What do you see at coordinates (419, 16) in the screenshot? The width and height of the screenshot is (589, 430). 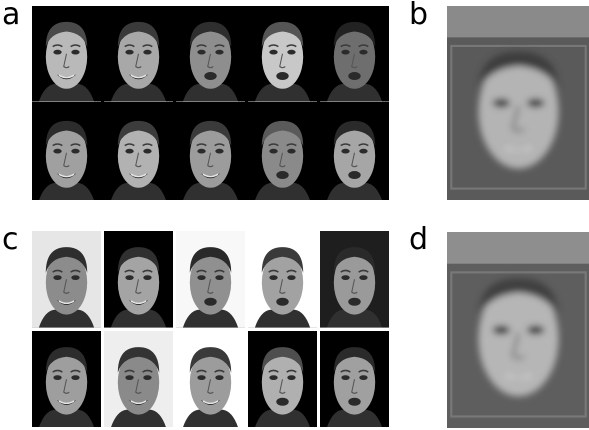 I see `panel-label-b: b` at bounding box center [419, 16].